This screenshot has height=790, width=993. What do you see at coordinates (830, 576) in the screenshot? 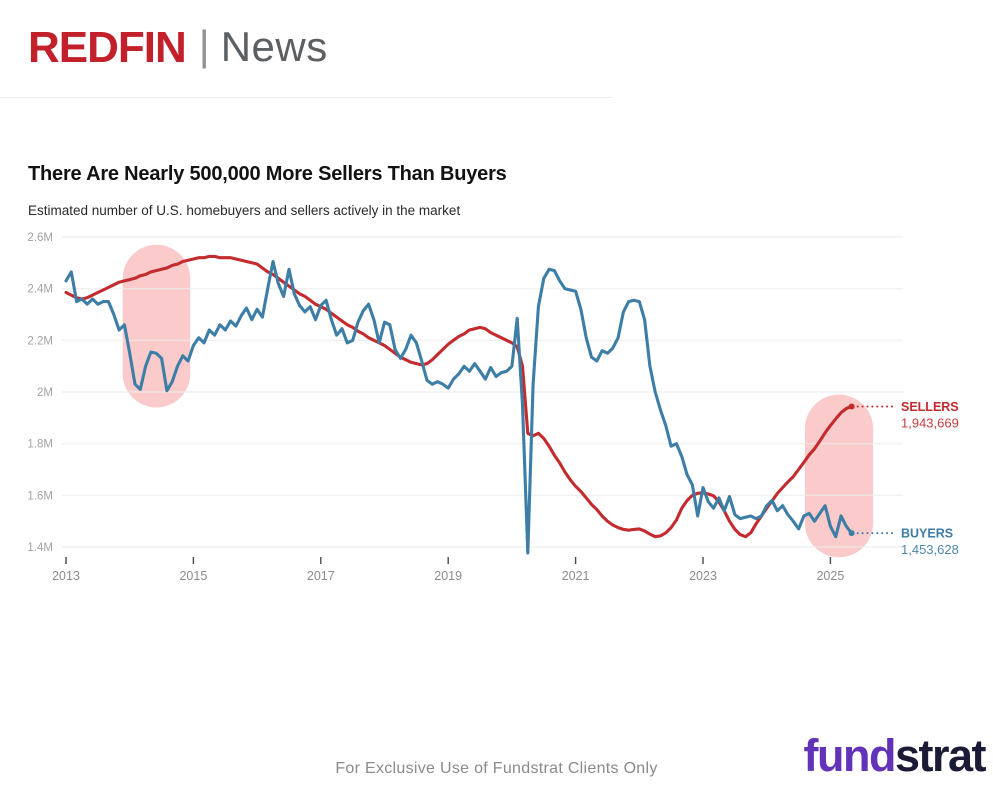
I see `x-axis-label-2025: 2025` at bounding box center [830, 576].